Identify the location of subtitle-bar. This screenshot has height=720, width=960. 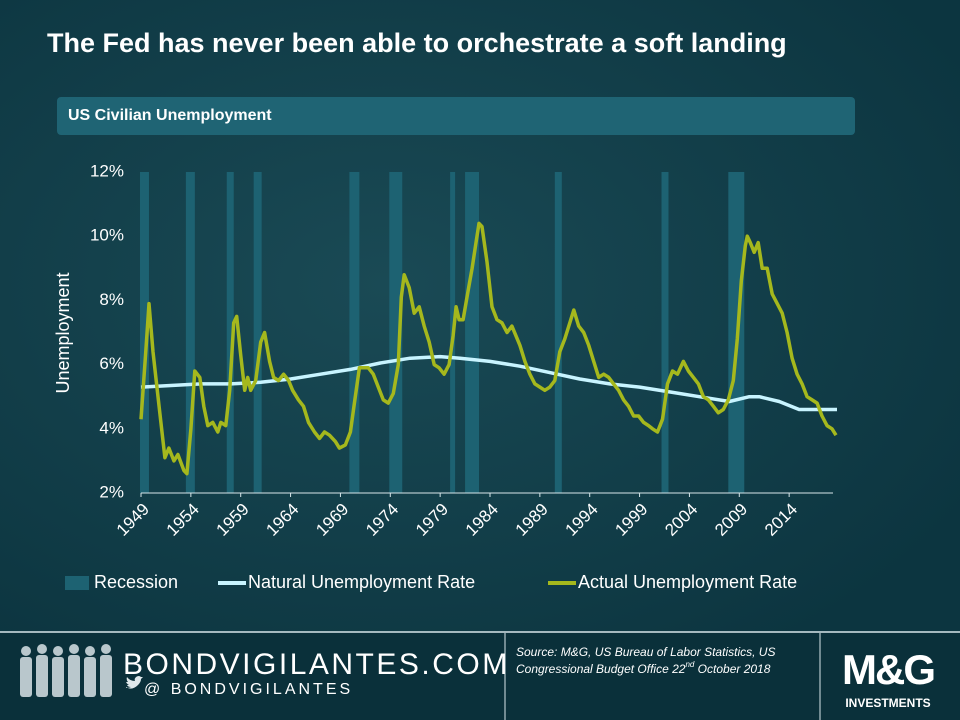
(456, 116).